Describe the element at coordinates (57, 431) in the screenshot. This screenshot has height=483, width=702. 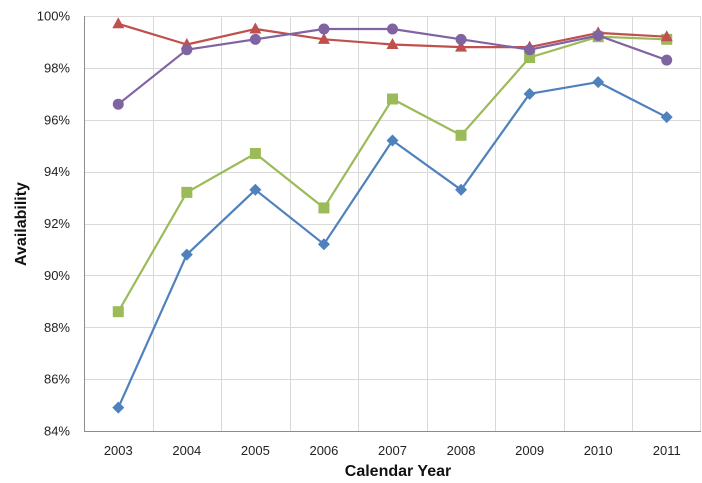
I see `y-tick-label: 84%` at that location.